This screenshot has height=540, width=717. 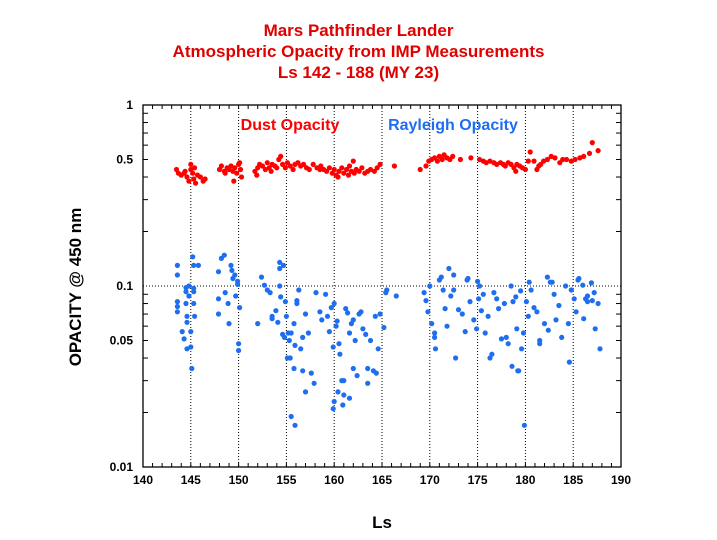 What do you see at coordinates (358, 30) in the screenshot?
I see `chart-title-line-1: Mars Pathfinder Lander` at bounding box center [358, 30].